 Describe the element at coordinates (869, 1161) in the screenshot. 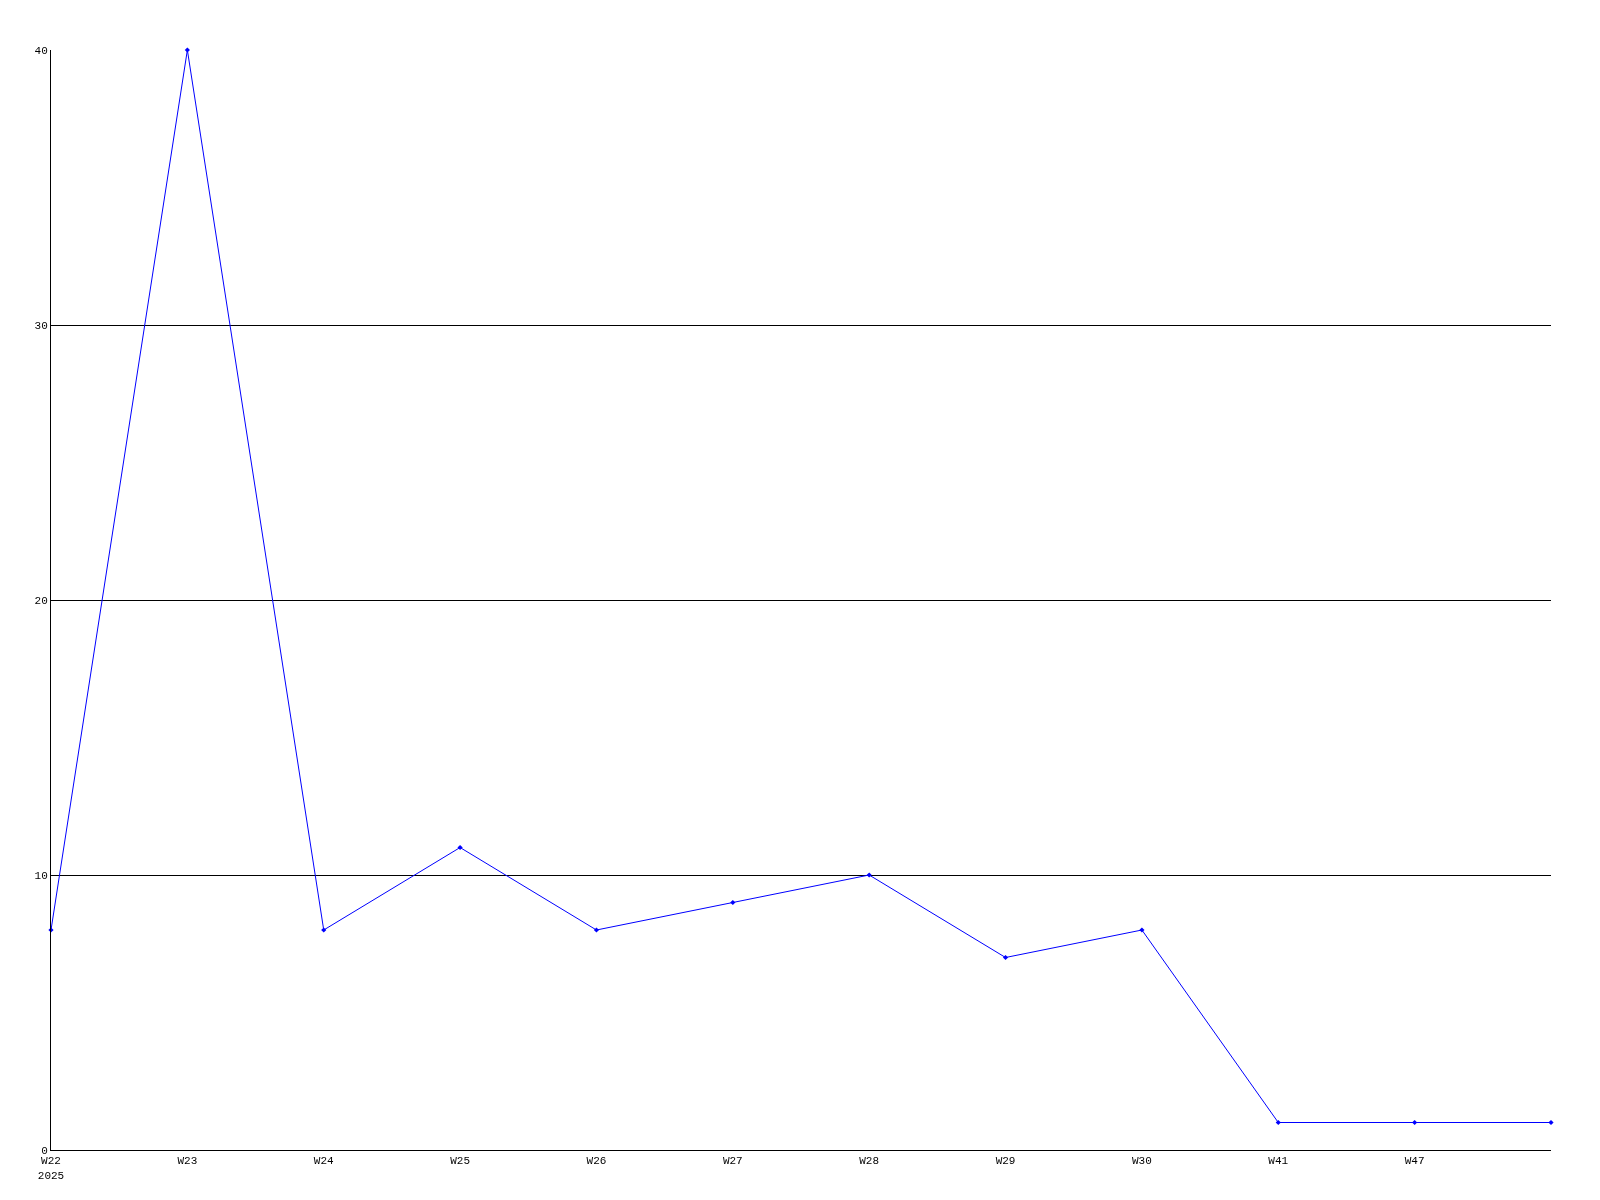

I see `x-tick-label: W28` at that location.